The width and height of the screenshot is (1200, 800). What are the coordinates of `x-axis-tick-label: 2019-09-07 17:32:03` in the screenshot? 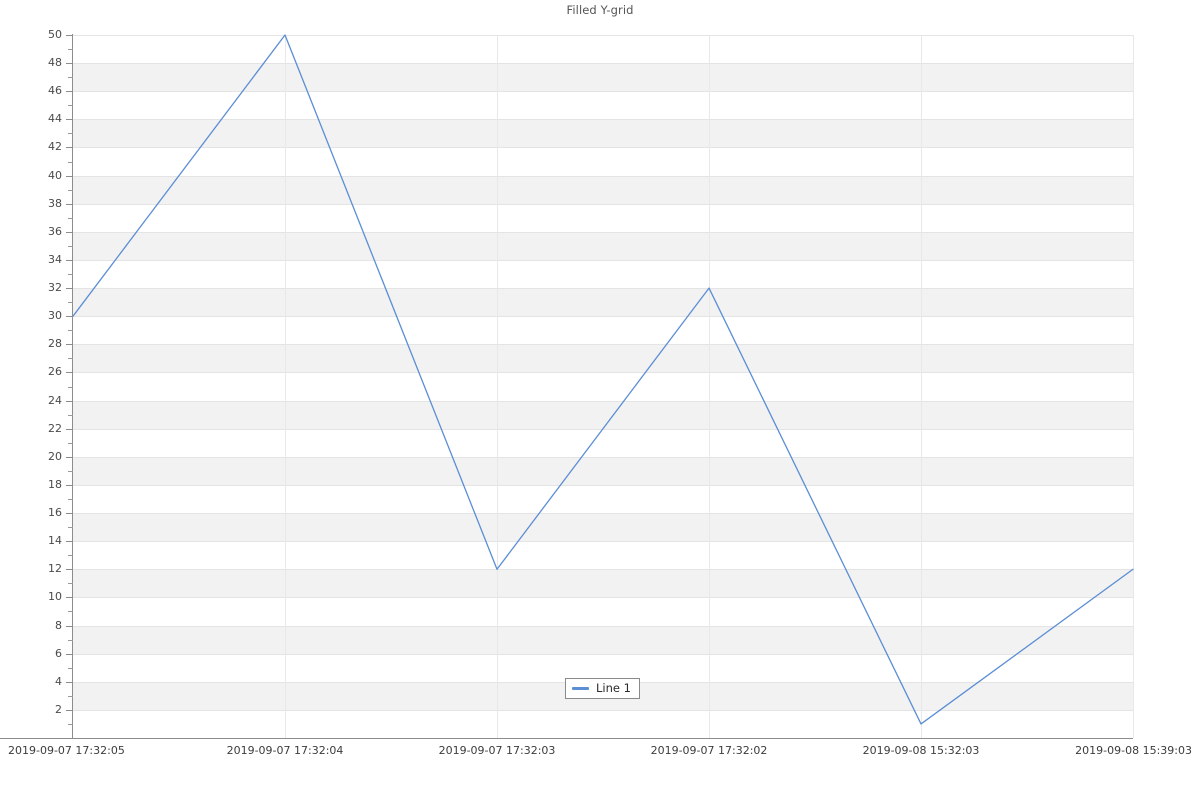 It's located at (497, 750).